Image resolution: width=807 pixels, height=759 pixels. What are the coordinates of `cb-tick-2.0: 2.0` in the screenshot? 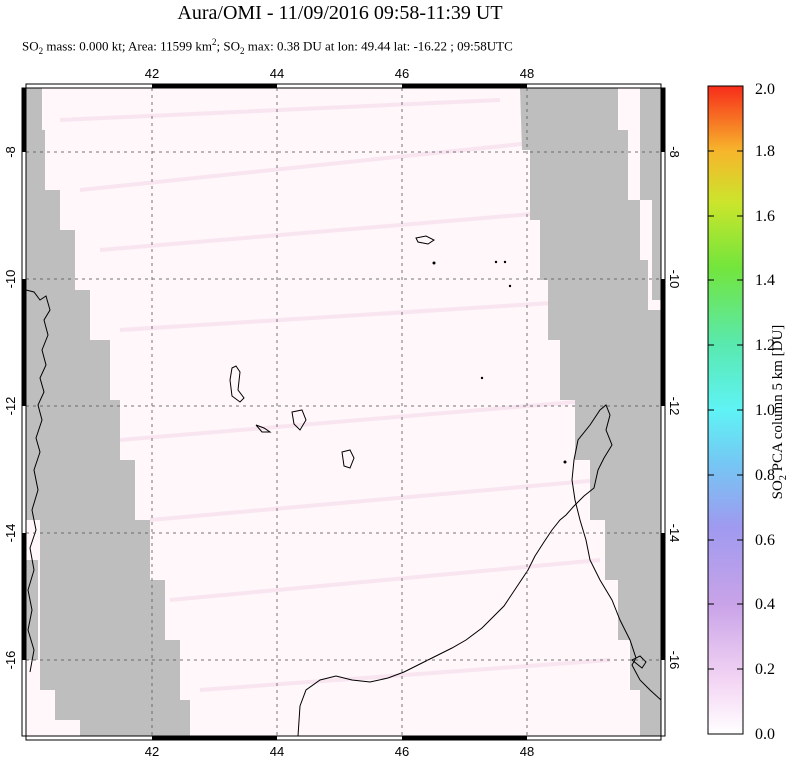 It's located at (765, 89).